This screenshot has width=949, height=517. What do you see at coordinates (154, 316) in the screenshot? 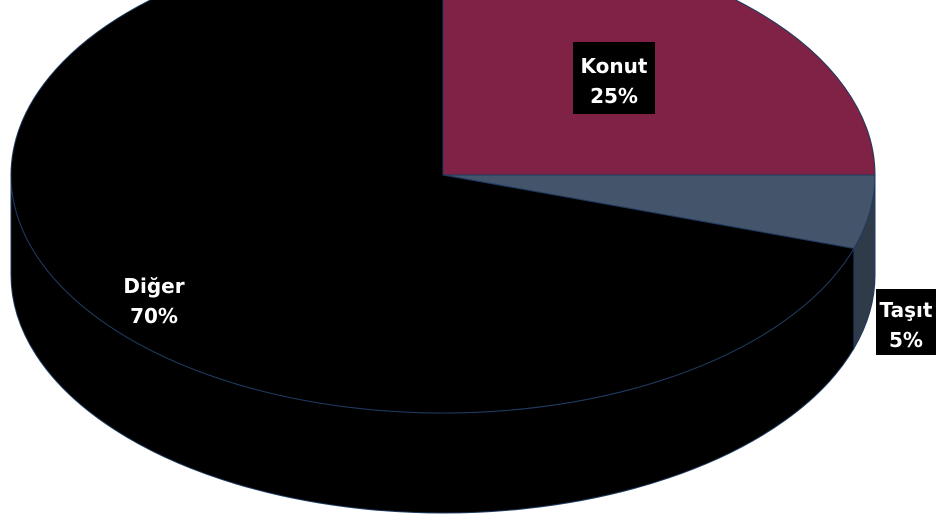
I see `slice-value-label: 70%` at bounding box center [154, 316].